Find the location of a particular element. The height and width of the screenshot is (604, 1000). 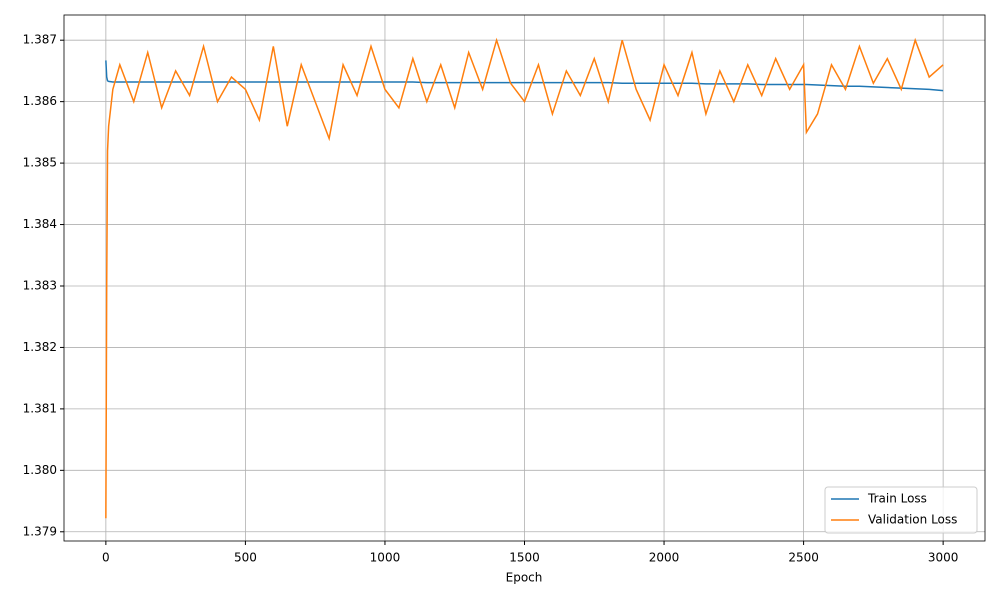

x-tick-label: 1000 is located at coordinates (385, 558).